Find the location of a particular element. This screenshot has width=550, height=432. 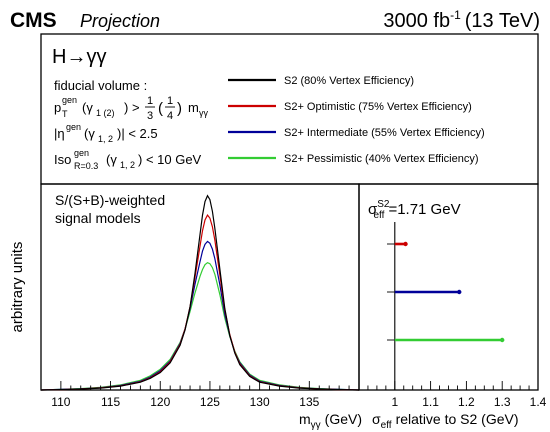

y-axis-label: arbitrary units is located at coordinates (17, 287).